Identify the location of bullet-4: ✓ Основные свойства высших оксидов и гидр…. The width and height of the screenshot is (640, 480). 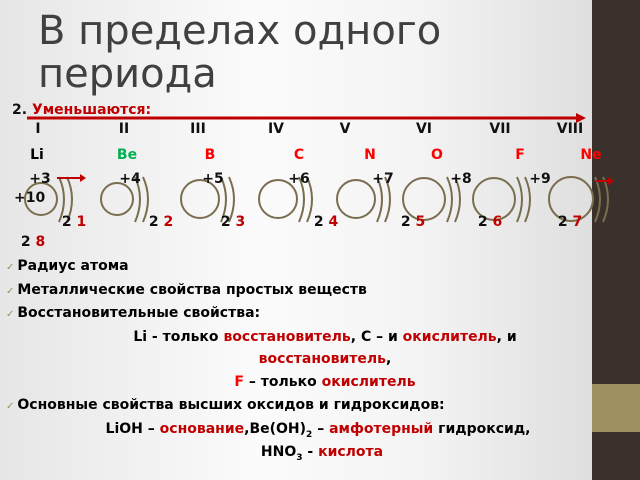
(225, 405).